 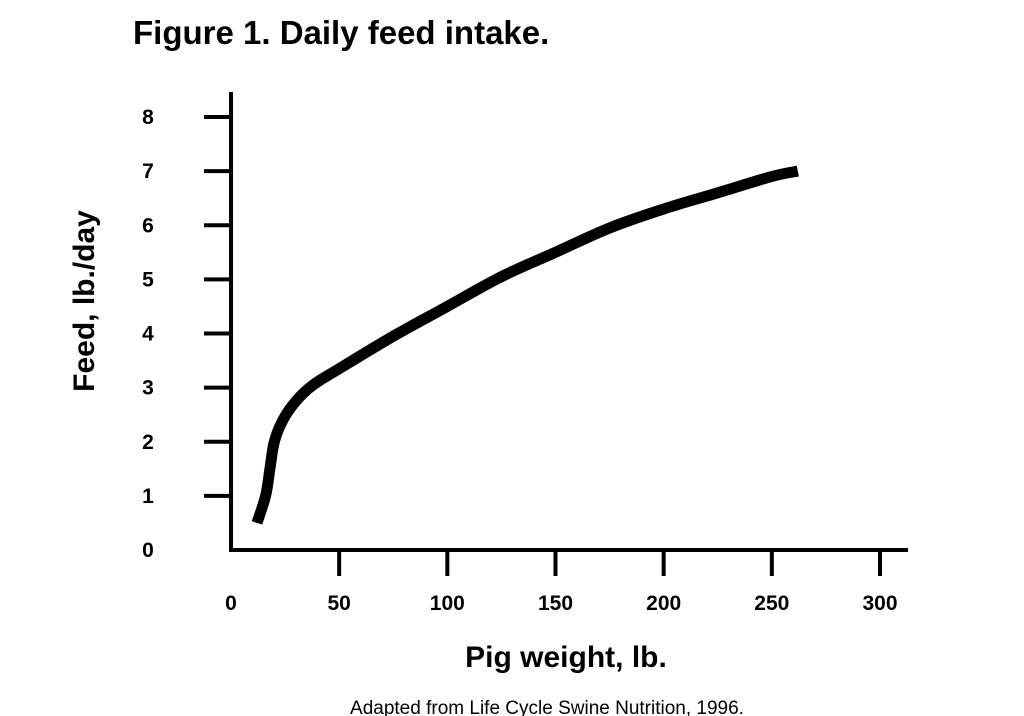 What do you see at coordinates (148, 117) in the screenshot?
I see `y-tick-label: 8` at bounding box center [148, 117].